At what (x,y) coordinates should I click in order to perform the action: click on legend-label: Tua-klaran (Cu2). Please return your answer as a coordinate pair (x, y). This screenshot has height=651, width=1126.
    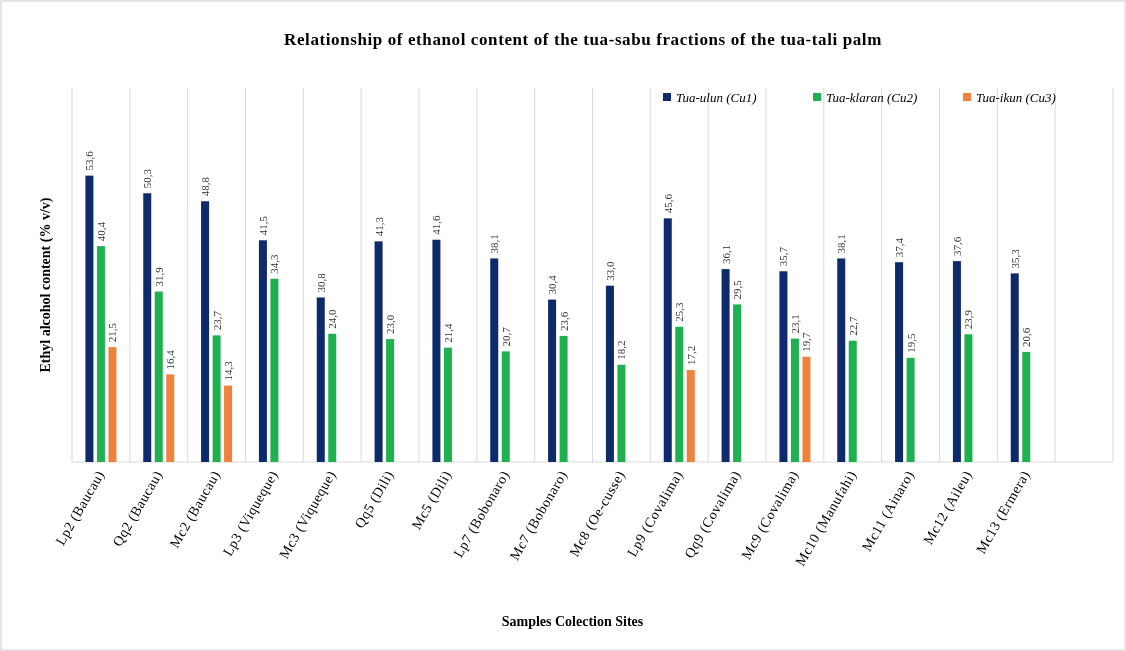
    Looking at the image, I should click on (872, 97).